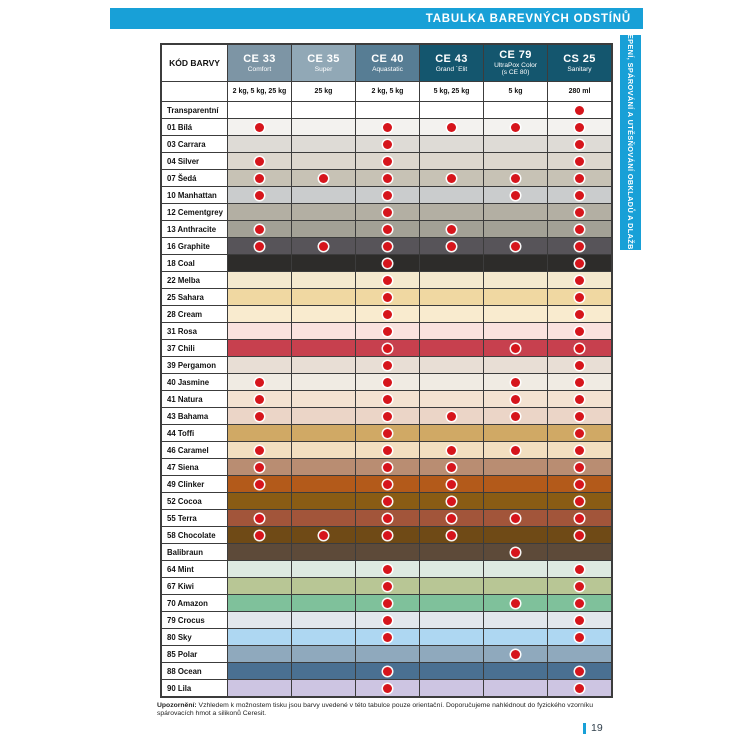  What do you see at coordinates (194, 127) in the screenshot?
I see `color-row-label: 01 Bílá` at bounding box center [194, 127].